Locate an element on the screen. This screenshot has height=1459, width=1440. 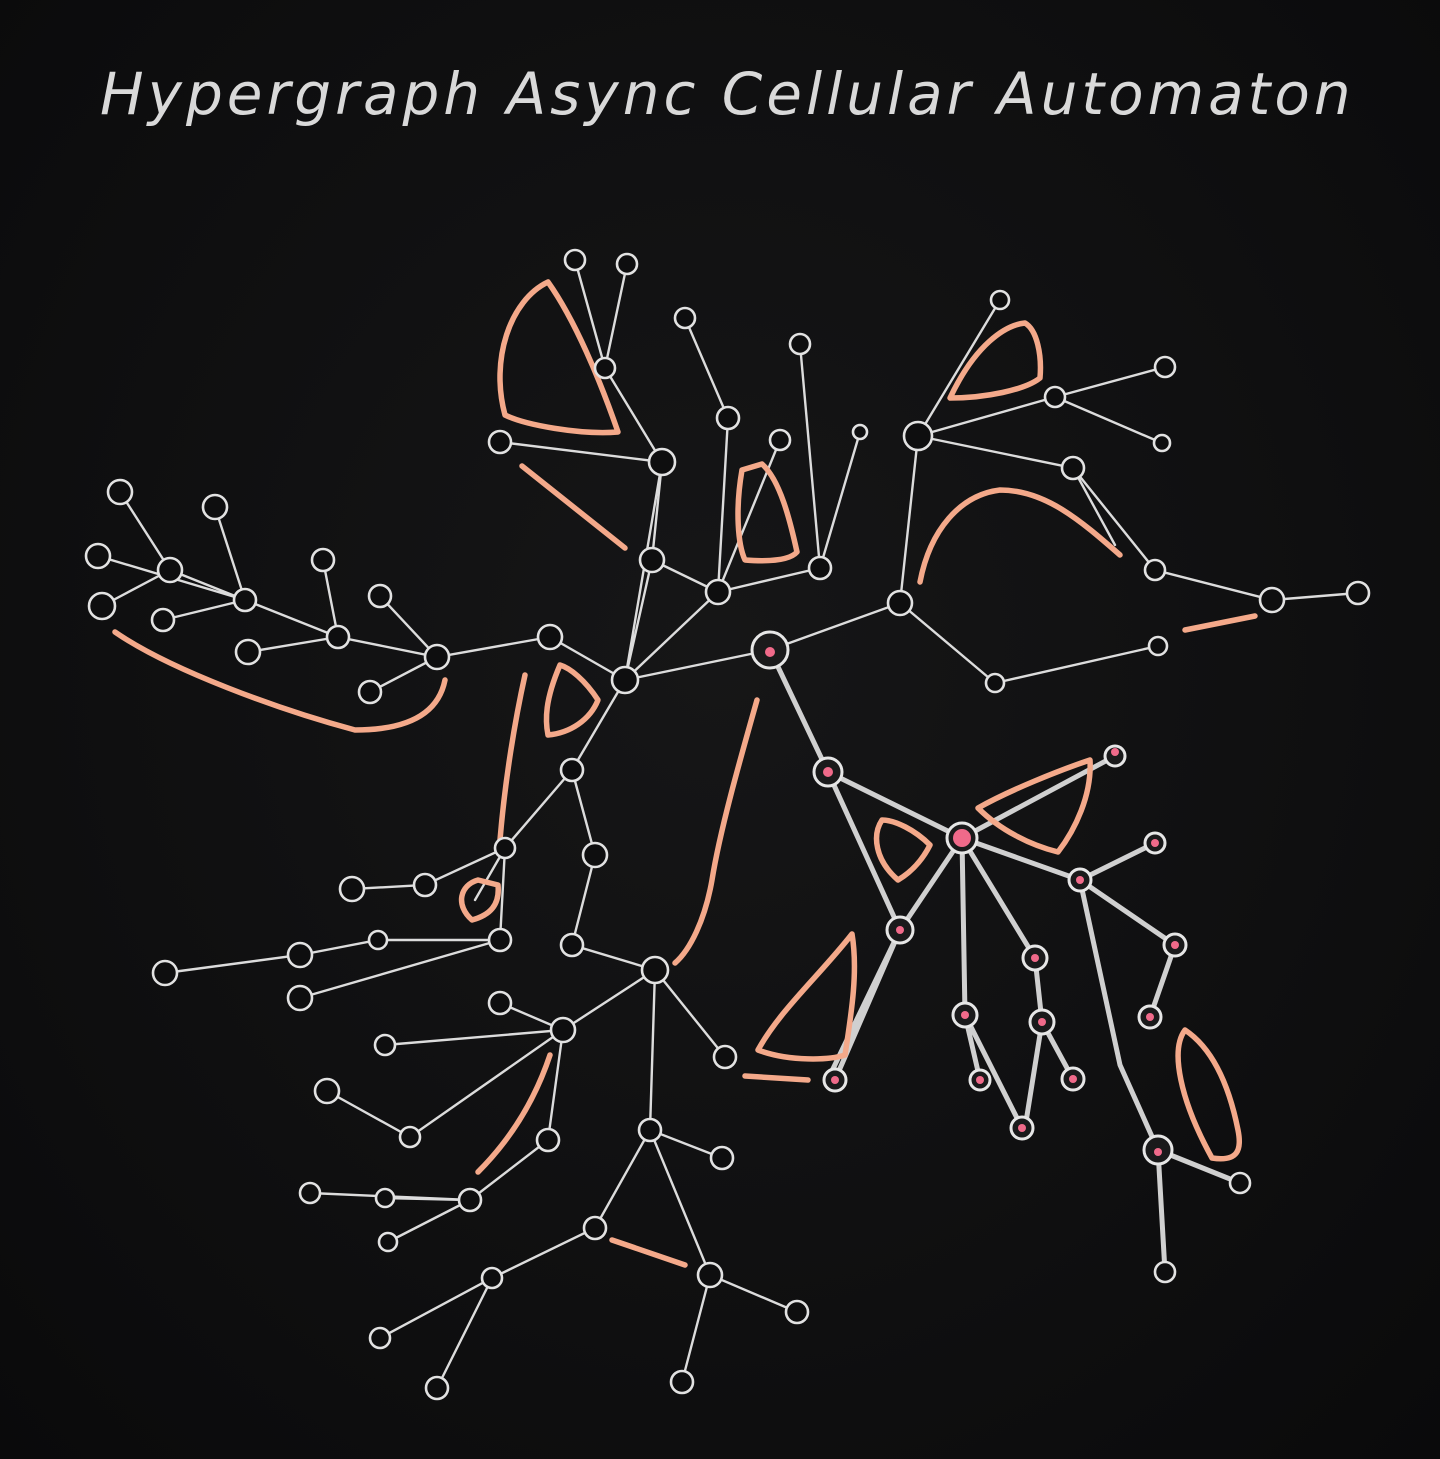
diagram-title: Hypergraph Async Cellular Automaton is located at coordinates (727, 94).